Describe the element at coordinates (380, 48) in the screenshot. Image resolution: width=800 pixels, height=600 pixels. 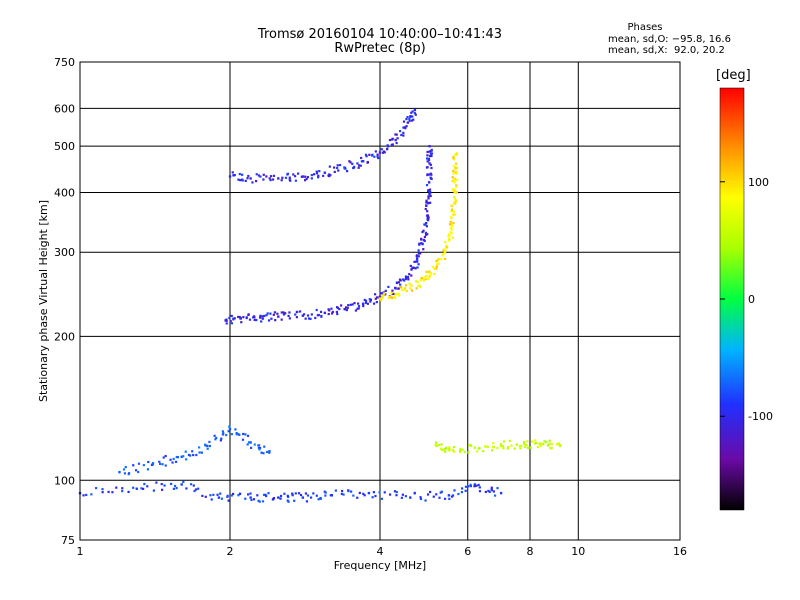
I see `chart-subtitle: RwPretec (8p)` at that location.